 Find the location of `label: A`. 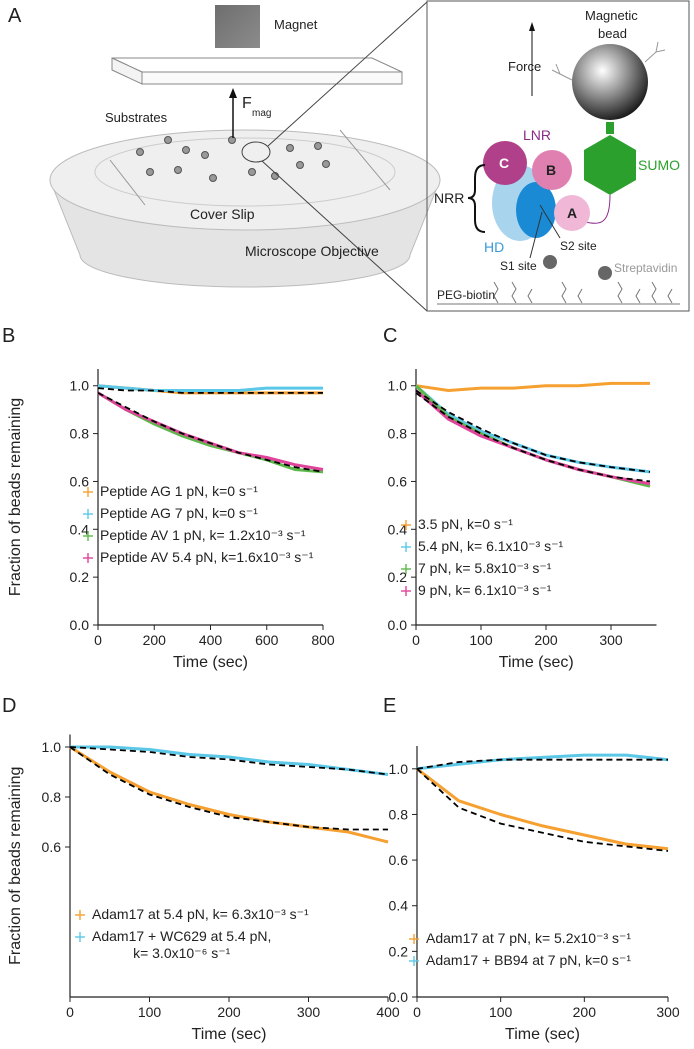

label: A is located at coordinates (572, 213).